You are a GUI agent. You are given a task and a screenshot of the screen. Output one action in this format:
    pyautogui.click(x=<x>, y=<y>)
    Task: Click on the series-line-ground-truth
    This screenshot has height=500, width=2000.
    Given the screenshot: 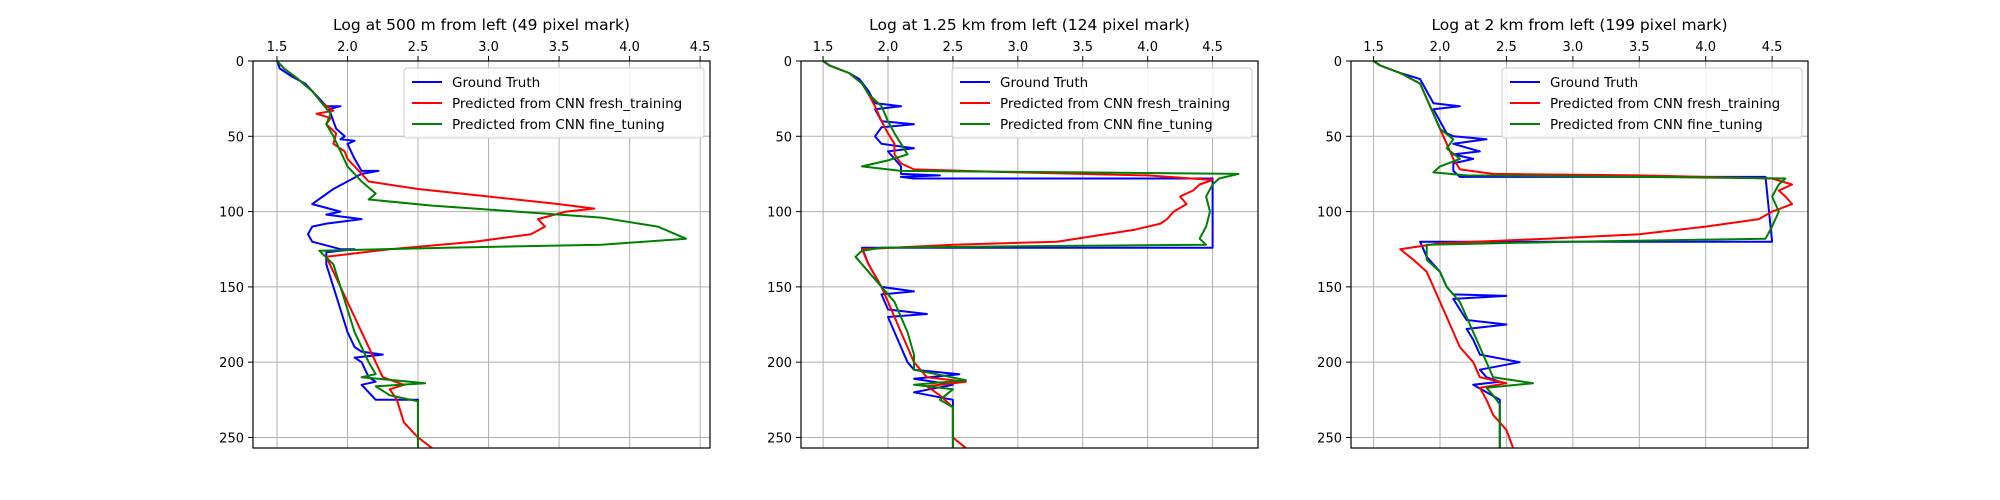 What is the action you would take?
    pyautogui.click(x=347, y=254)
    